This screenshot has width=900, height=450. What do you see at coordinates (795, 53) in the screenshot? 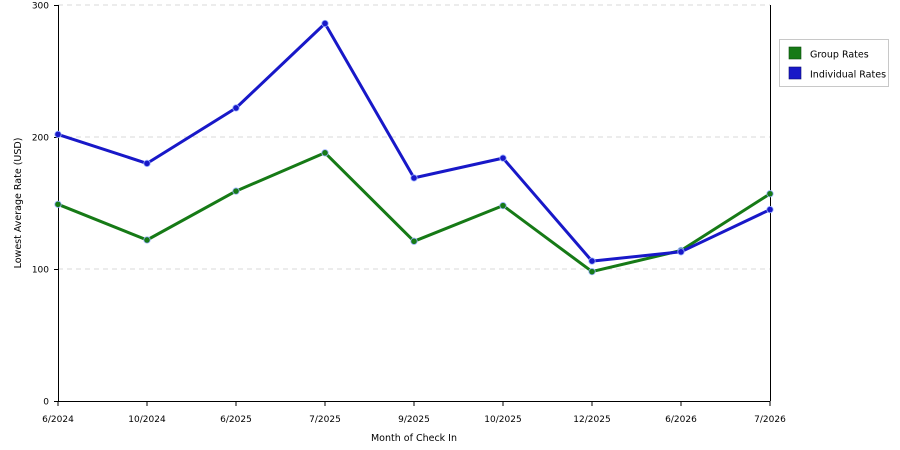
I see `legend-swatch-group-rates` at bounding box center [795, 53].